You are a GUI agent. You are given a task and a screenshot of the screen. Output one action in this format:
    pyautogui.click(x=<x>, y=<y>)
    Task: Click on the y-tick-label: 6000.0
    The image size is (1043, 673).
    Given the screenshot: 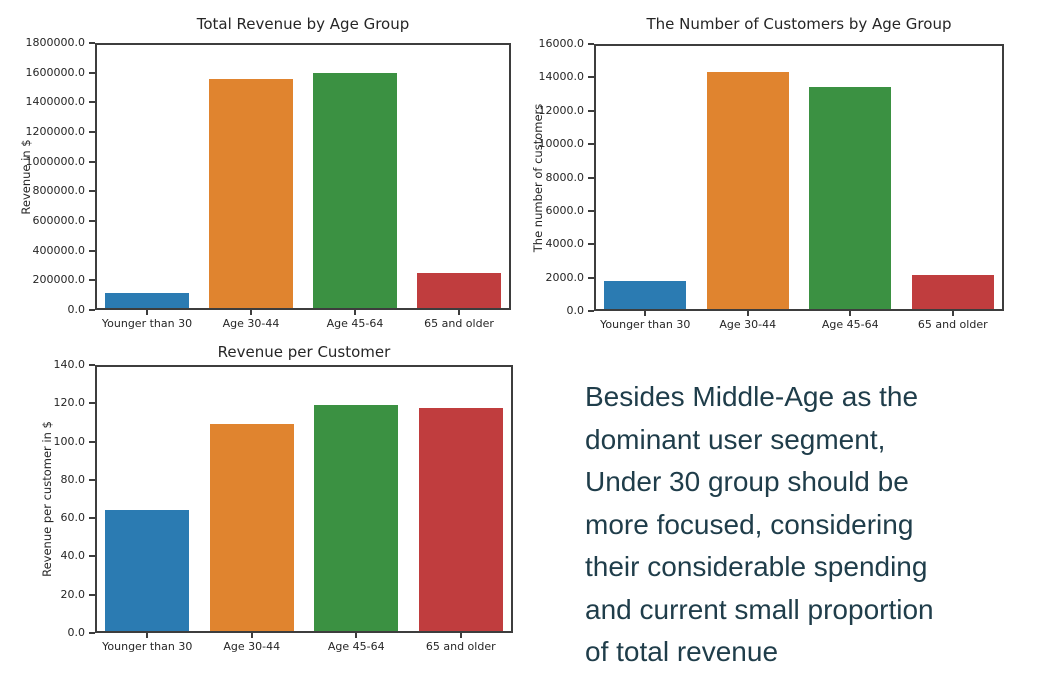 What is the action you would take?
    pyautogui.click(x=565, y=210)
    